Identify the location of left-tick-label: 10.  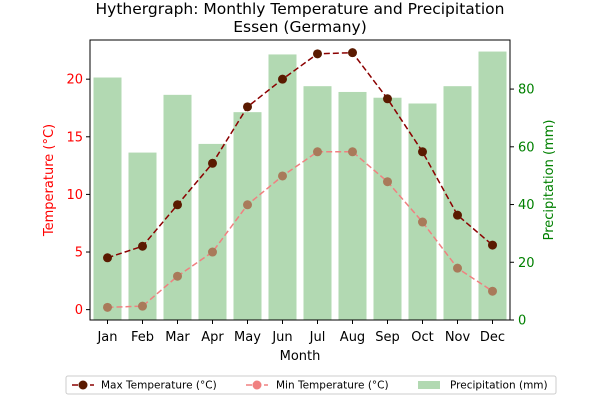
(74, 195).